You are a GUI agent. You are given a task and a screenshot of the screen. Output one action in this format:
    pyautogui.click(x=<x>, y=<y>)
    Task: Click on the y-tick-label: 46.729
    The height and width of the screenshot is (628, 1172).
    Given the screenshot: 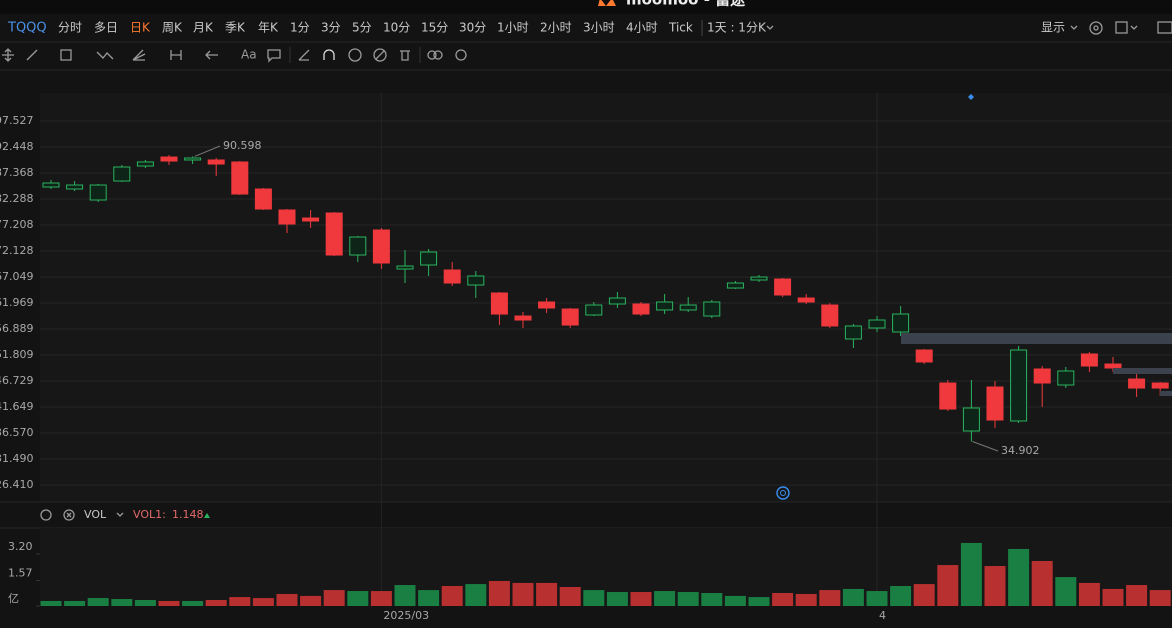 What is the action you would take?
    pyautogui.click(x=17, y=380)
    